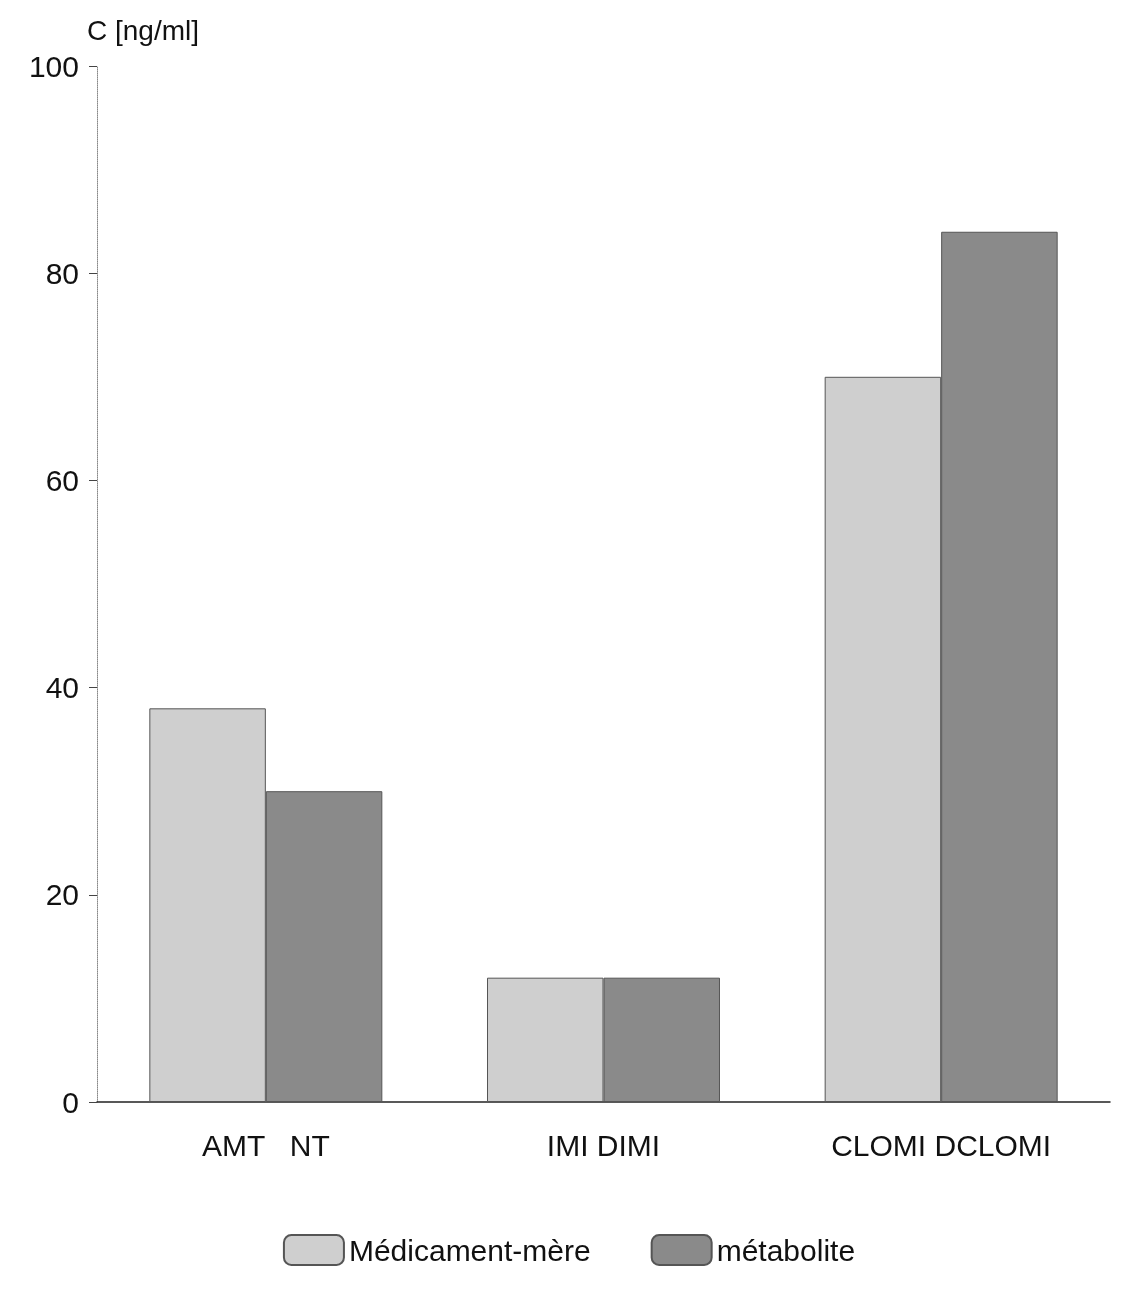 The width and height of the screenshot is (1138, 1301). What do you see at coordinates (62, 273) in the screenshot?
I see `y-tick-label: 80` at bounding box center [62, 273].